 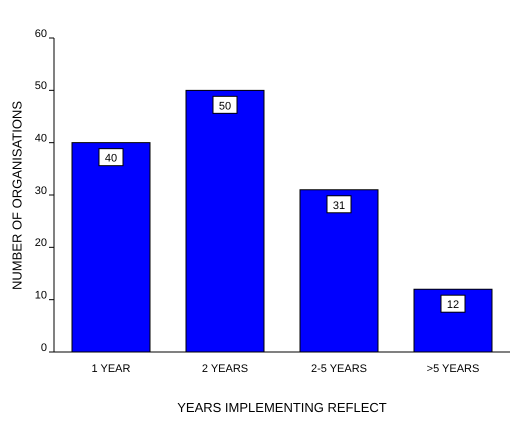 What do you see at coordinates (453, 305) in the screenshot?
I see `data-label: 12` at bounding box center [453, 305].